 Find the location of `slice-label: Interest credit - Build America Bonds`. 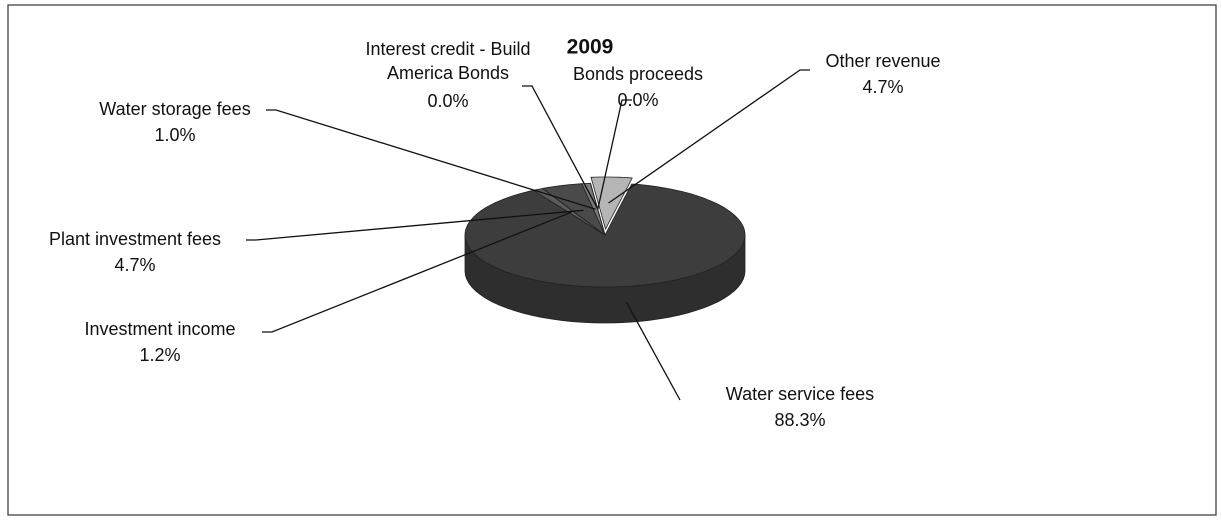

slice-label: Interest credit - Build America Bonds is located at coordinates (447, 61).